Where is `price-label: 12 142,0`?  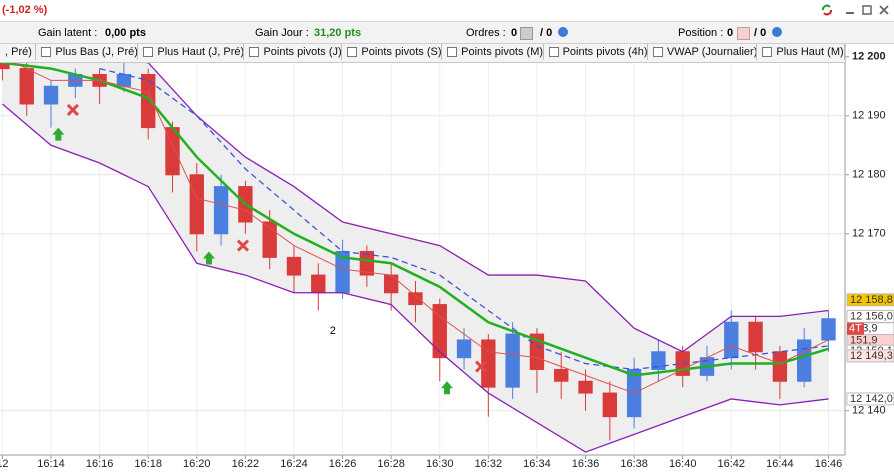 price-label: 12 142,0 is located at coordinates (871, 399).